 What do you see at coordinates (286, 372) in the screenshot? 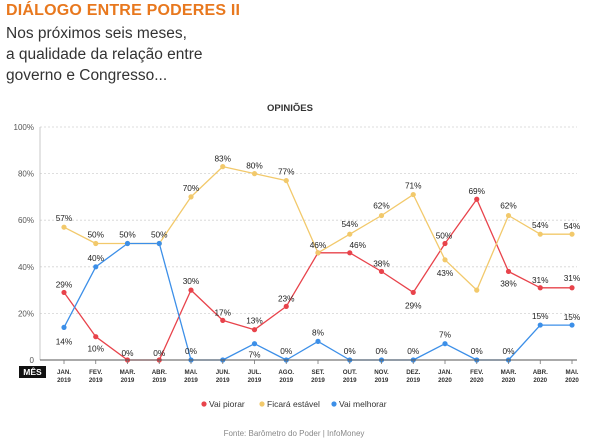
I see `x-tick-label-month: AGO.` at bounding box center [286, 372].